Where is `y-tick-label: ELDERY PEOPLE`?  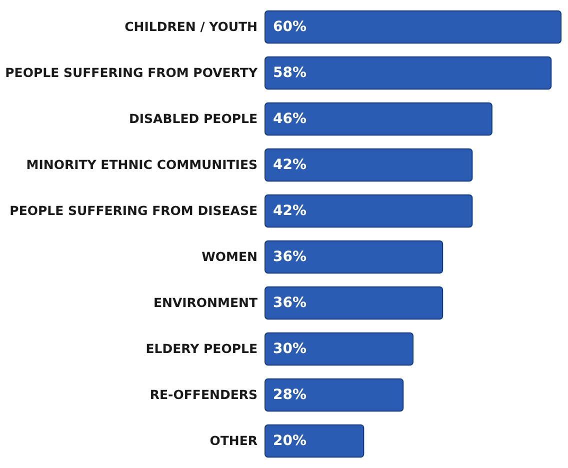 y-tick-label: ELDERY PEOPLE is located at coordinates (202, 348).